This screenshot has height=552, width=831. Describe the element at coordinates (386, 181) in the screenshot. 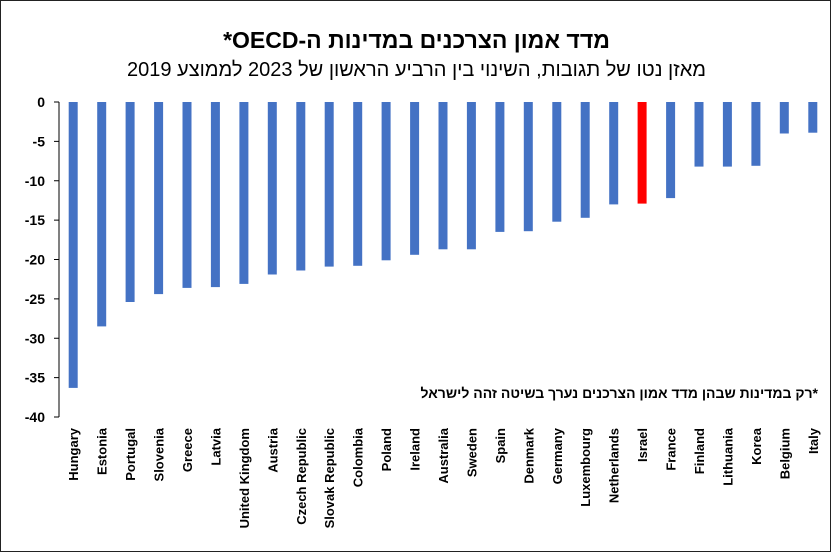

I see `bar-poland` at that location.